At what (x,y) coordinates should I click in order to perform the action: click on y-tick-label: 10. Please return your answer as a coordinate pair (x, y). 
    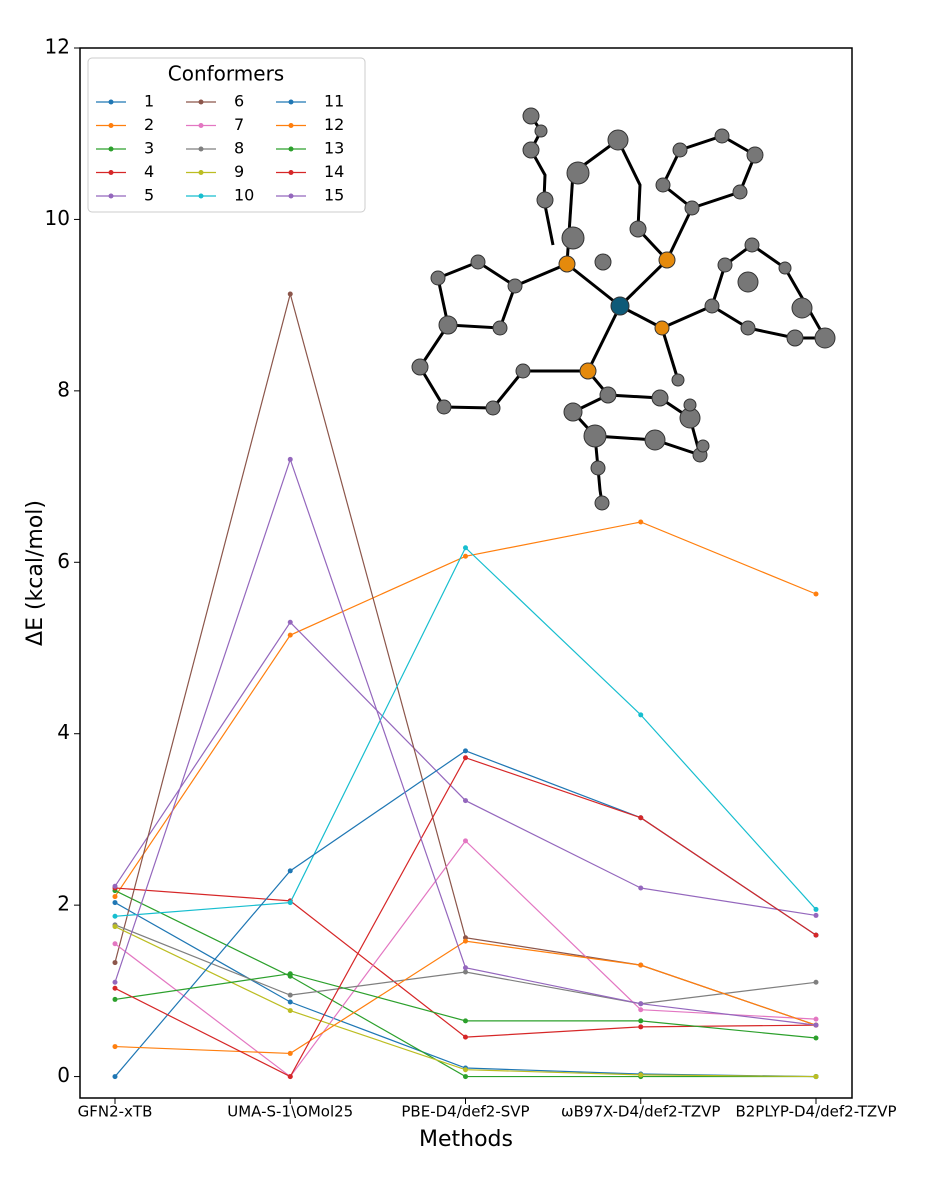
    Looking at the image, I should click on (57, 218).